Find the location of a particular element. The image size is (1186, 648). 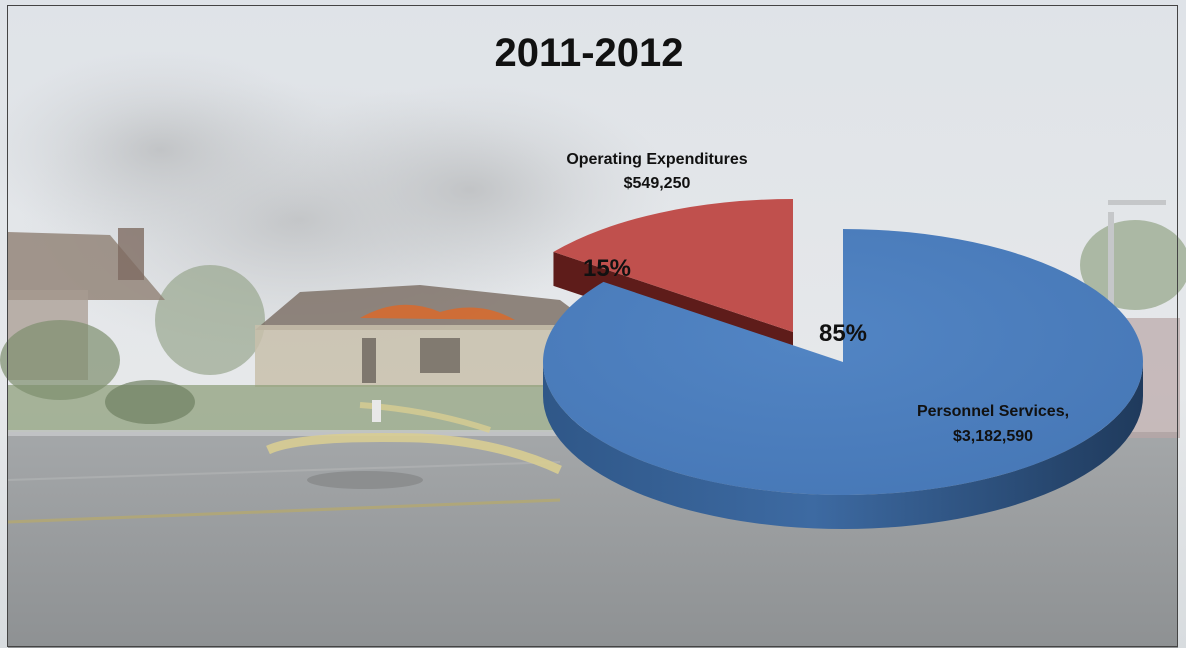

percent-label-operating: 15% is located at coordinates (607, 268).